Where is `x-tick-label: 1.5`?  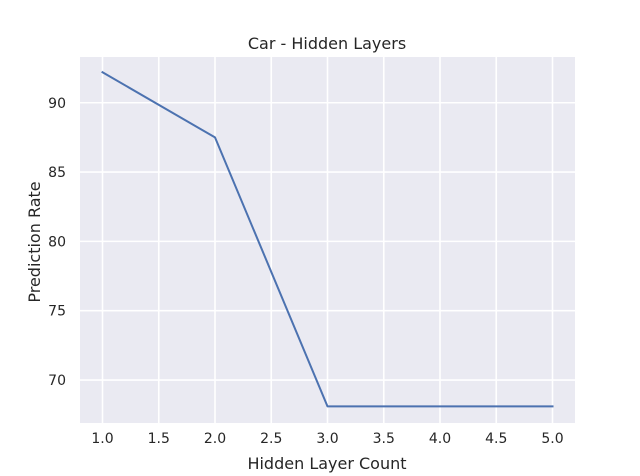 x-tick-label: 1.5 is located at coordinates (159, 439).